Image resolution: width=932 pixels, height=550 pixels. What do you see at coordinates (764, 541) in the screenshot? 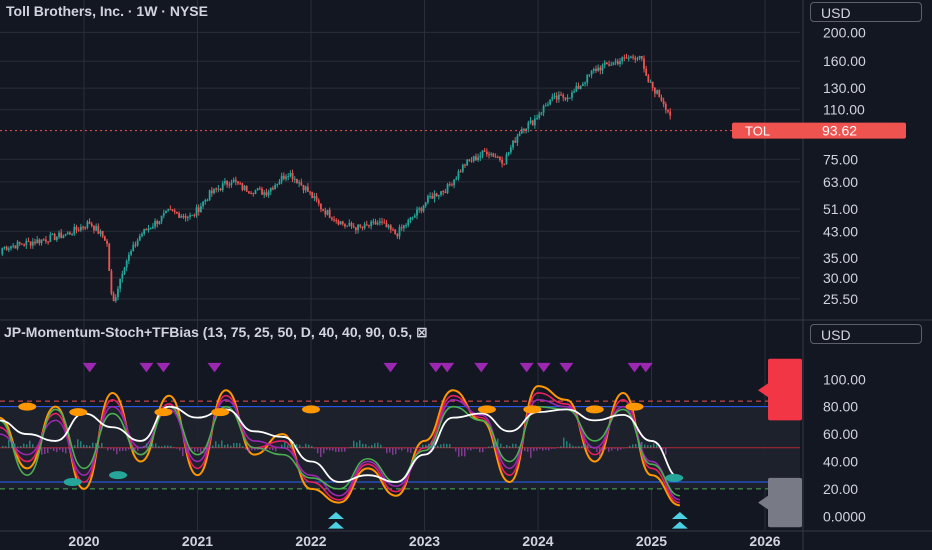
I see `time-tick-label: 2026` at bounding box center [764, 541].